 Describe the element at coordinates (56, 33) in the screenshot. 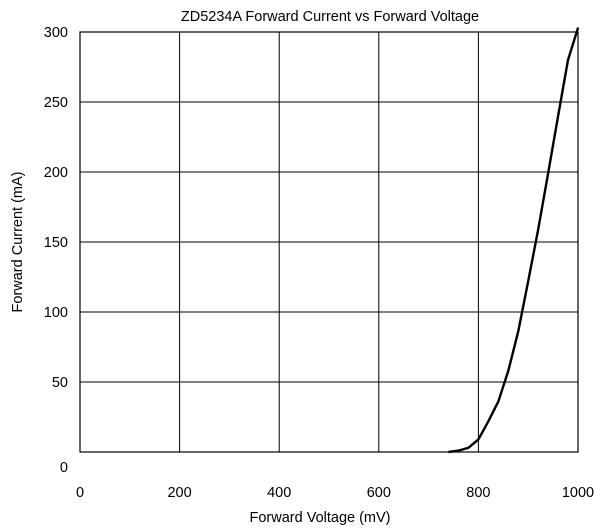

I see `y-tick-label: 300` at that location.